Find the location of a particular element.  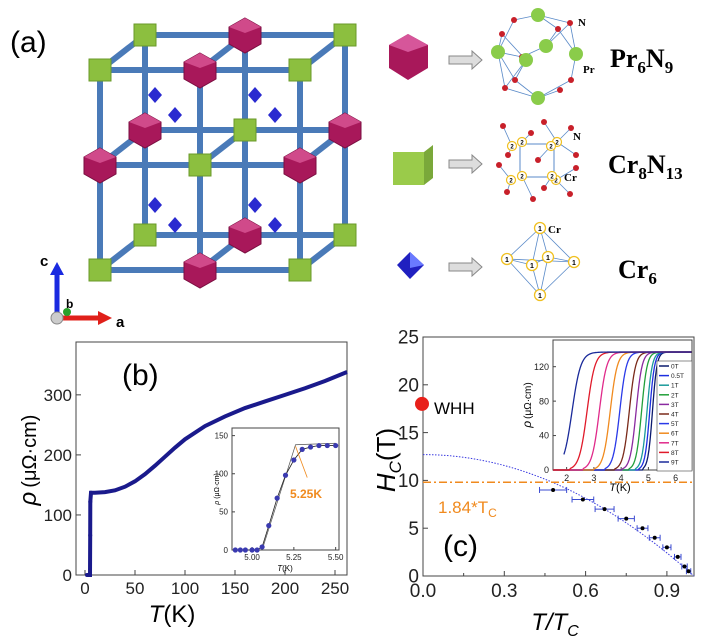

inset-legend: 0T 0.5T 1T 2T 3T 4T 5T 6T 7T 8T 9T is located at coordinates (674, 416).